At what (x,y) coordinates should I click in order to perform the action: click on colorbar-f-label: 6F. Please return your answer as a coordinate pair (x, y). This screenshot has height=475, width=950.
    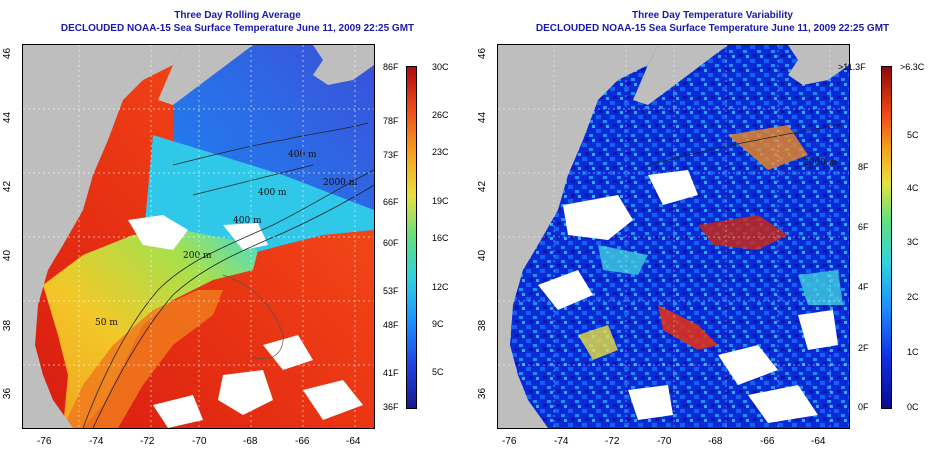
    Looking at the image, I should click on (863, 227).